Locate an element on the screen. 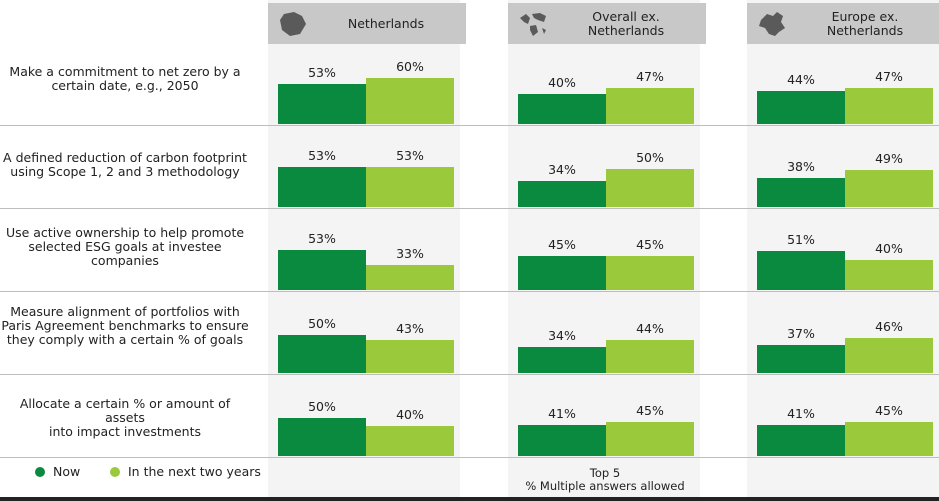  panel-title-1: Overall ex. Netherlands is located at coordinates (626, 23).